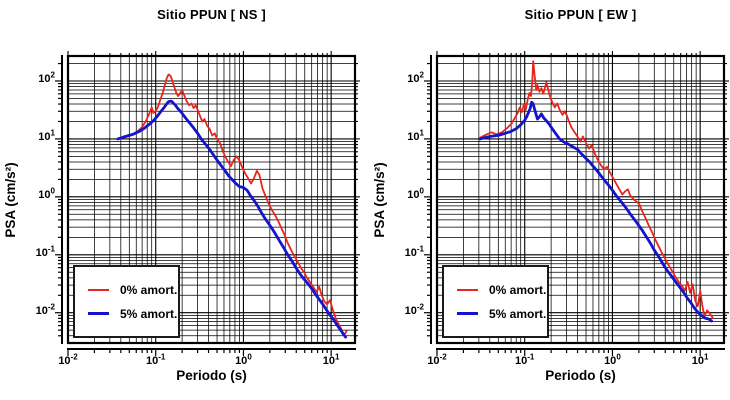 The image size is (730, 400). What do you see at coordinates (580, 14) in the screenshot?
I see `chart-title: Sitio PPUN [ EW ]` at bounding box center [580, 14].